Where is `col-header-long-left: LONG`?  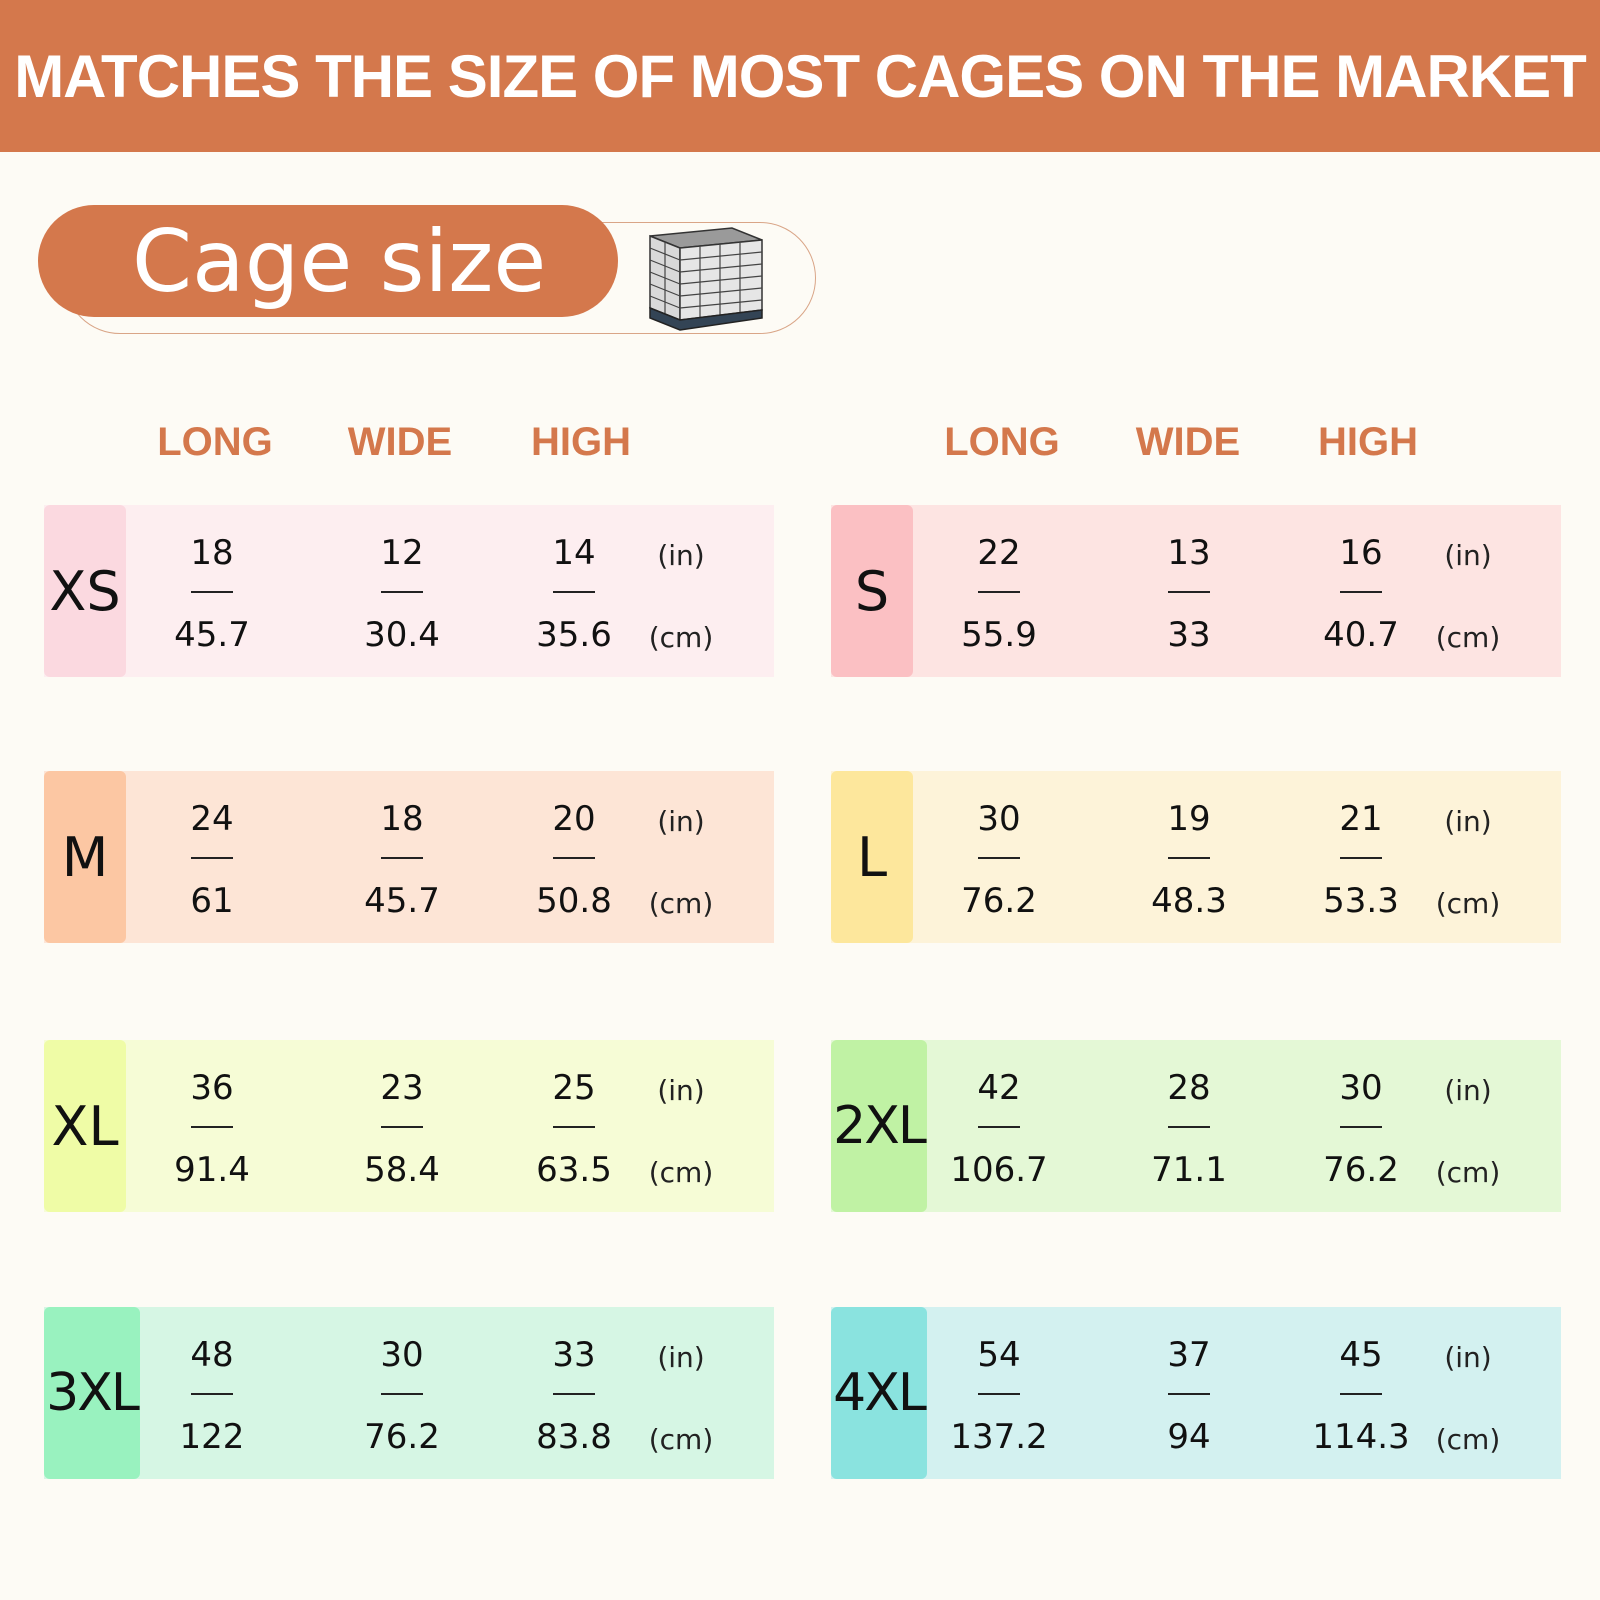 col-header-long-left: LONG is located at coordinates (215, 442).